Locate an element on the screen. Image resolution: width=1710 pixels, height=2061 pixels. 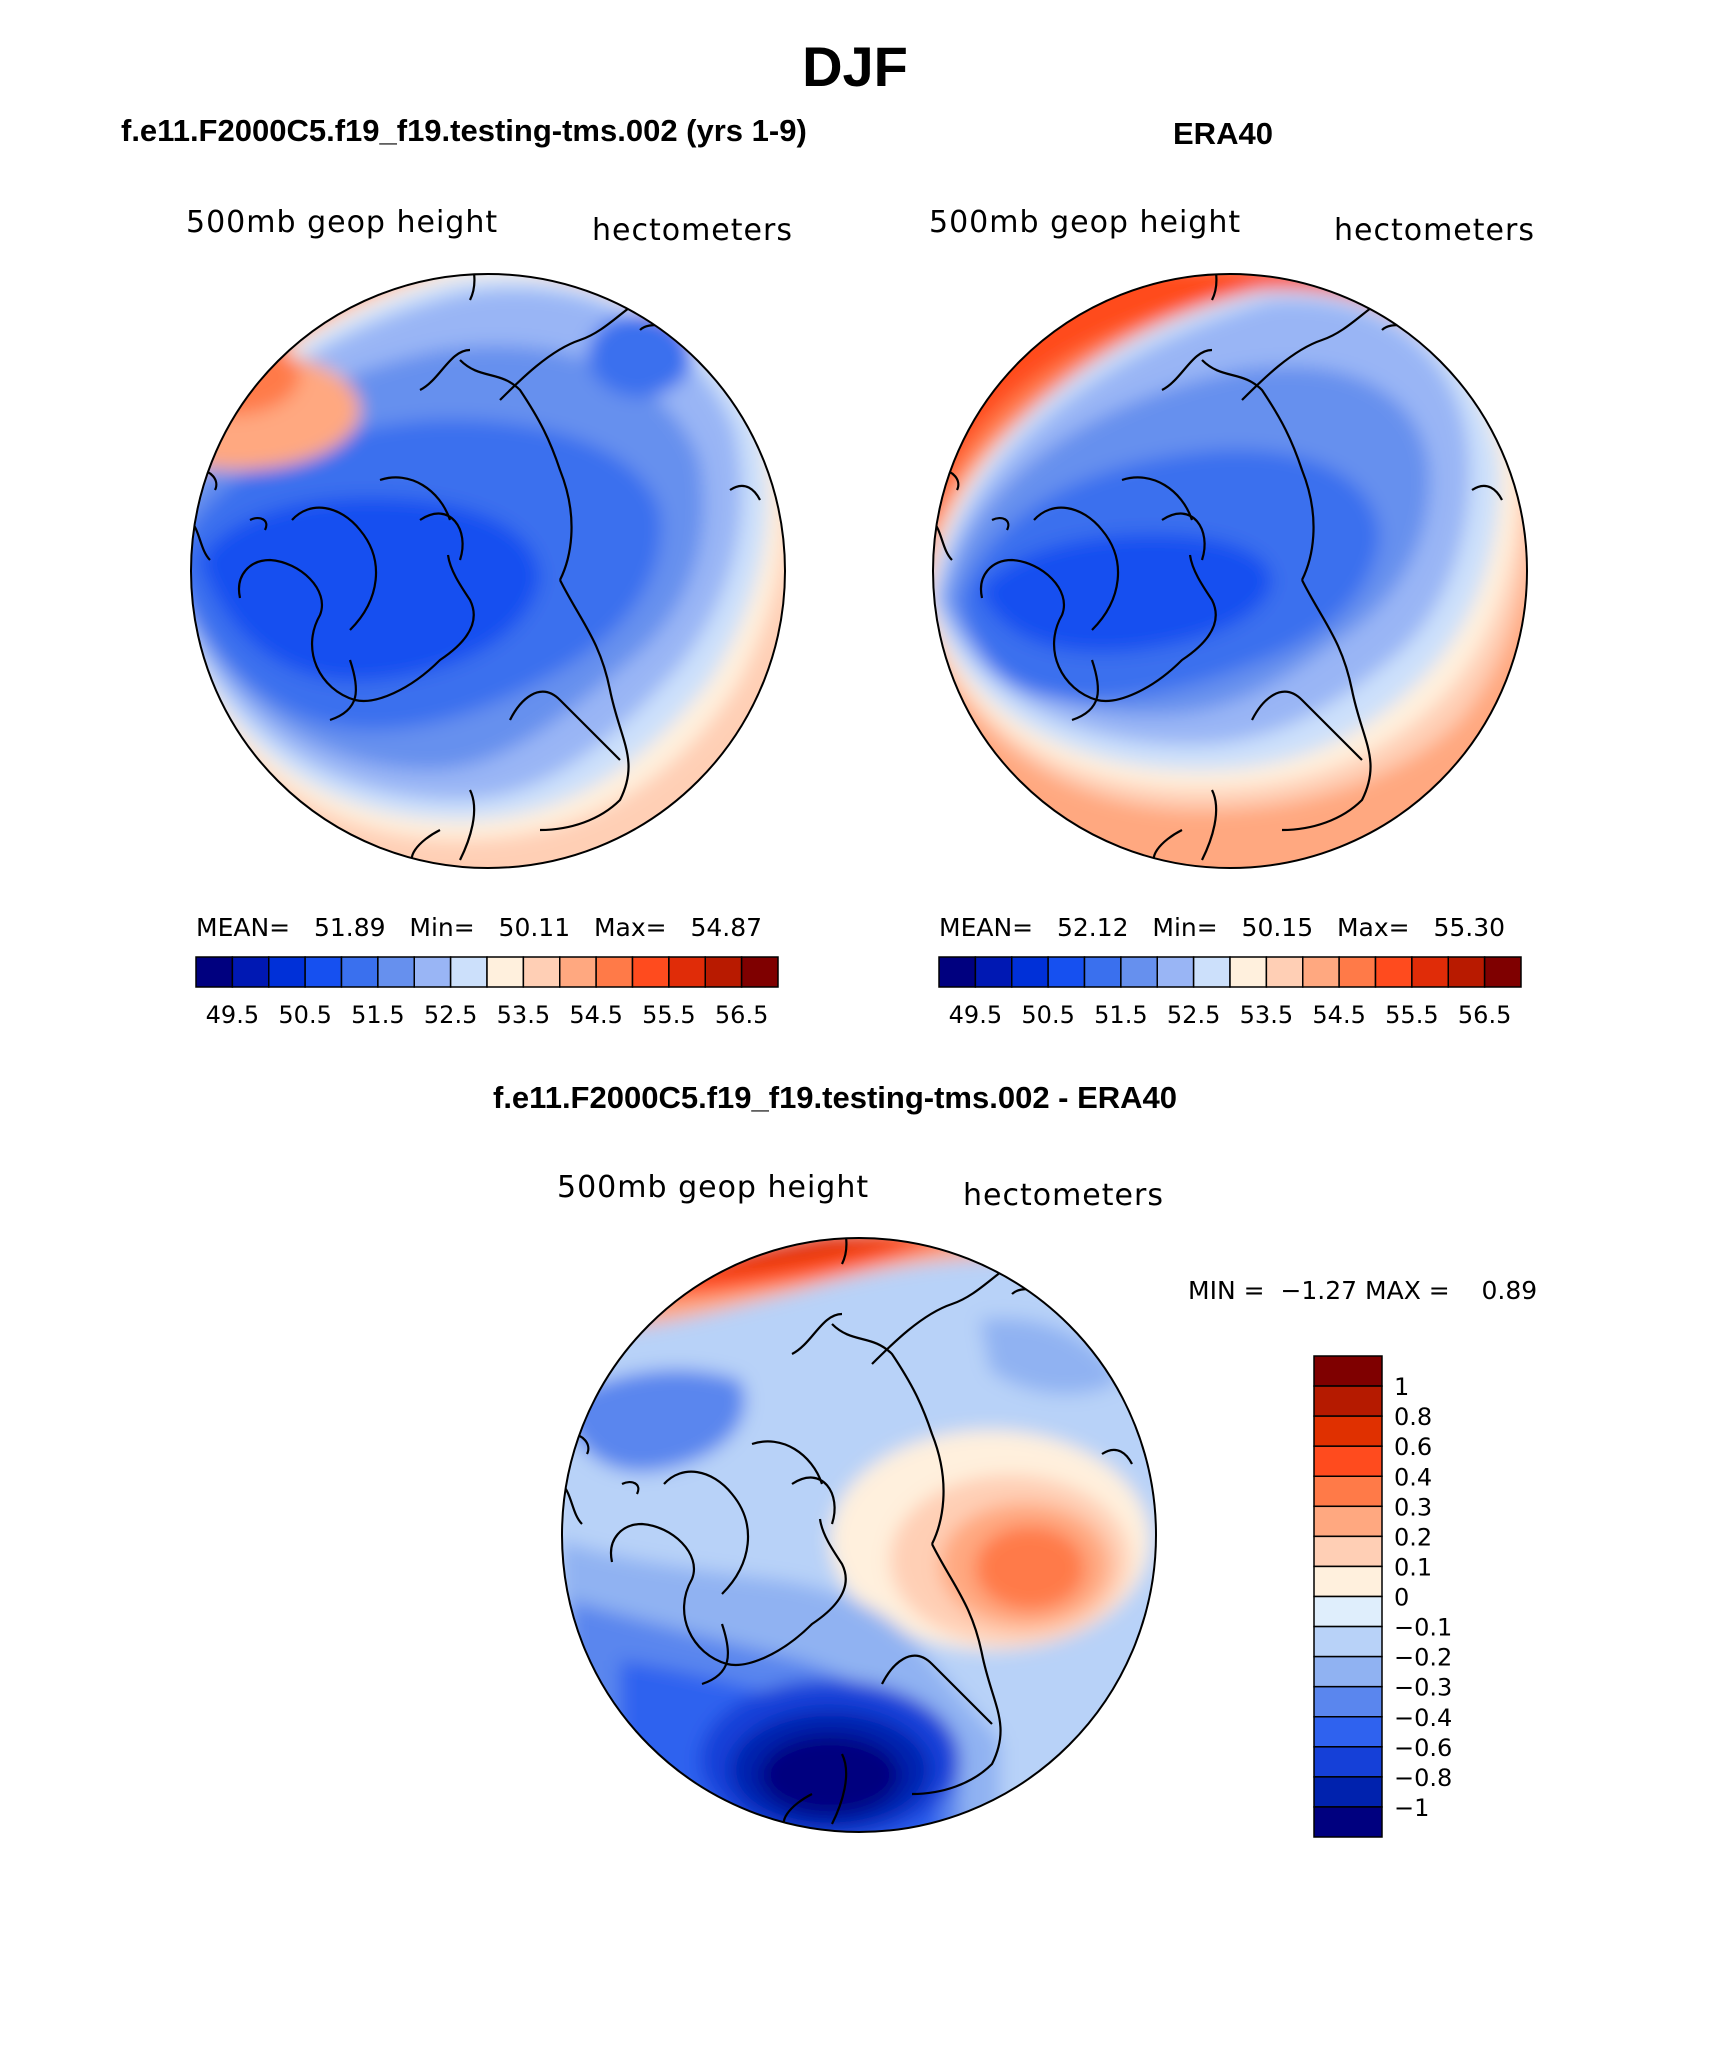
diff-colorbar-tick-label: −0.4 is located at coordinates (1423, 1718).